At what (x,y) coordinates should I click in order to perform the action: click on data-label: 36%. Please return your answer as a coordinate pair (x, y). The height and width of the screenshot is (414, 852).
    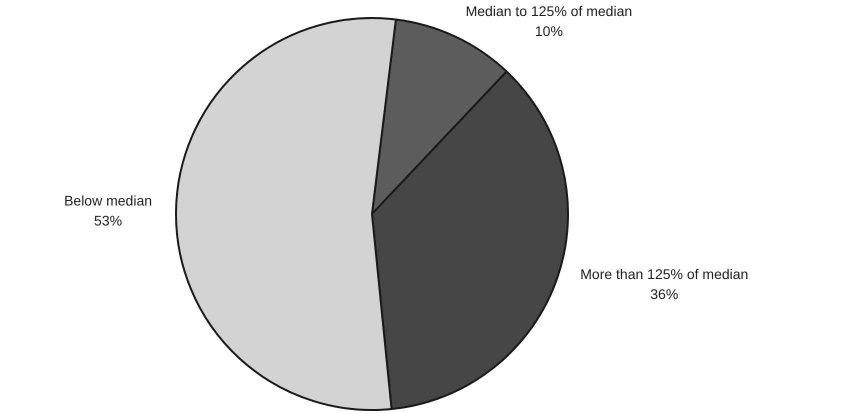
    Looking at the image, I should click on (664, 294).